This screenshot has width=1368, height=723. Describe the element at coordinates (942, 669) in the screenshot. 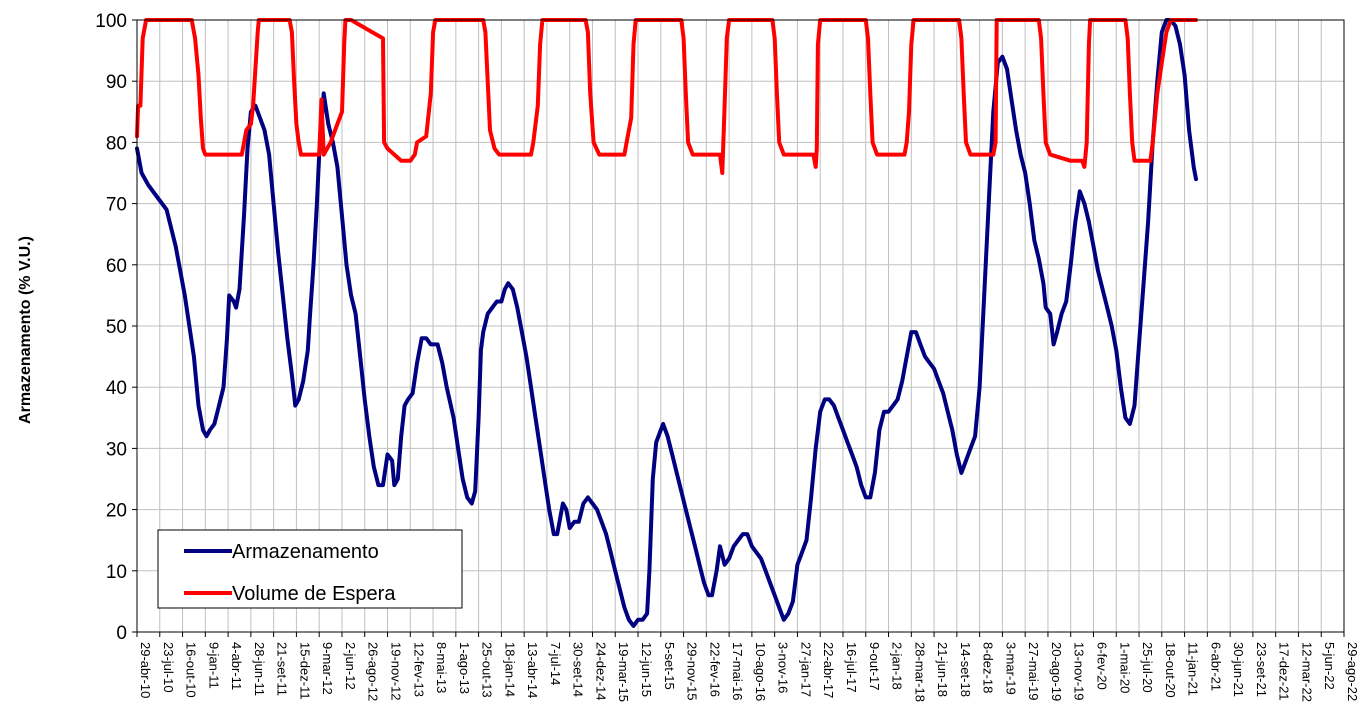

I see `x-tick-label: 21-jun-18` at that location.